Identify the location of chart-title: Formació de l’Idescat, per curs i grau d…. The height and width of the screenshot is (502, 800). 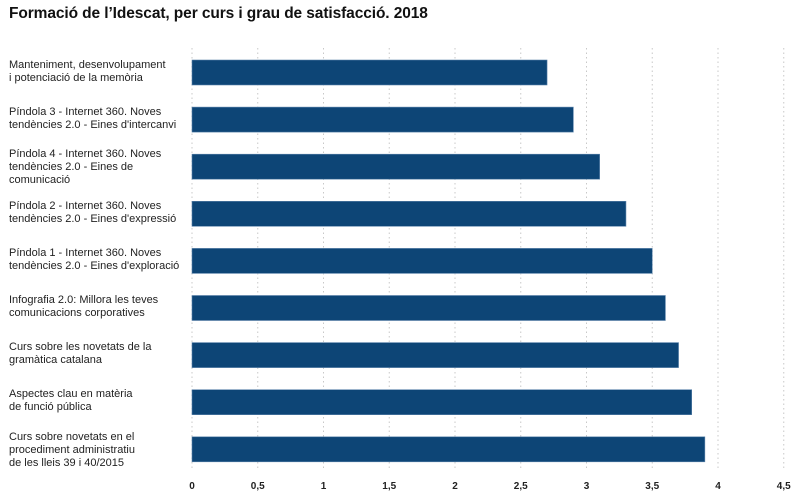
(218, 13).